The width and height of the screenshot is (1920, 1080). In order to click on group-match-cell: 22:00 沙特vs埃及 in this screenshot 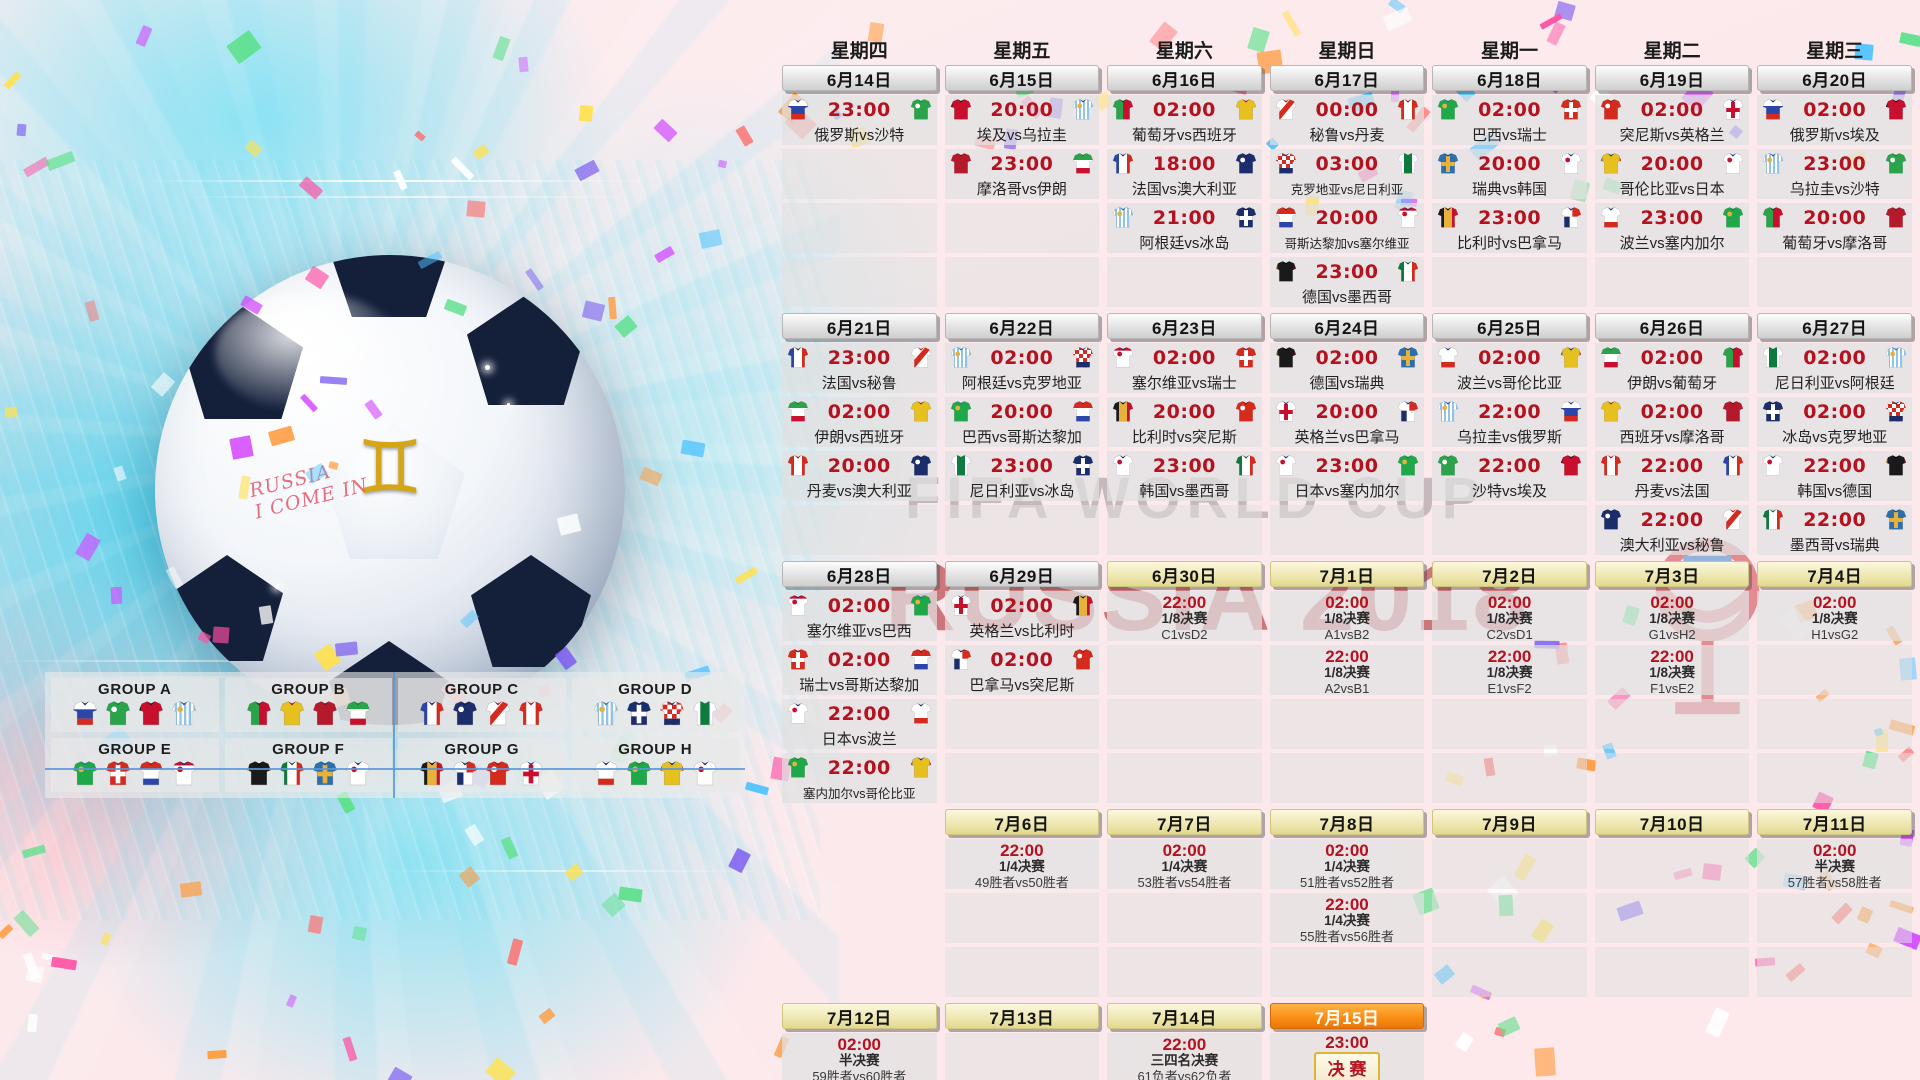, I will do `click(1509, 476)`.